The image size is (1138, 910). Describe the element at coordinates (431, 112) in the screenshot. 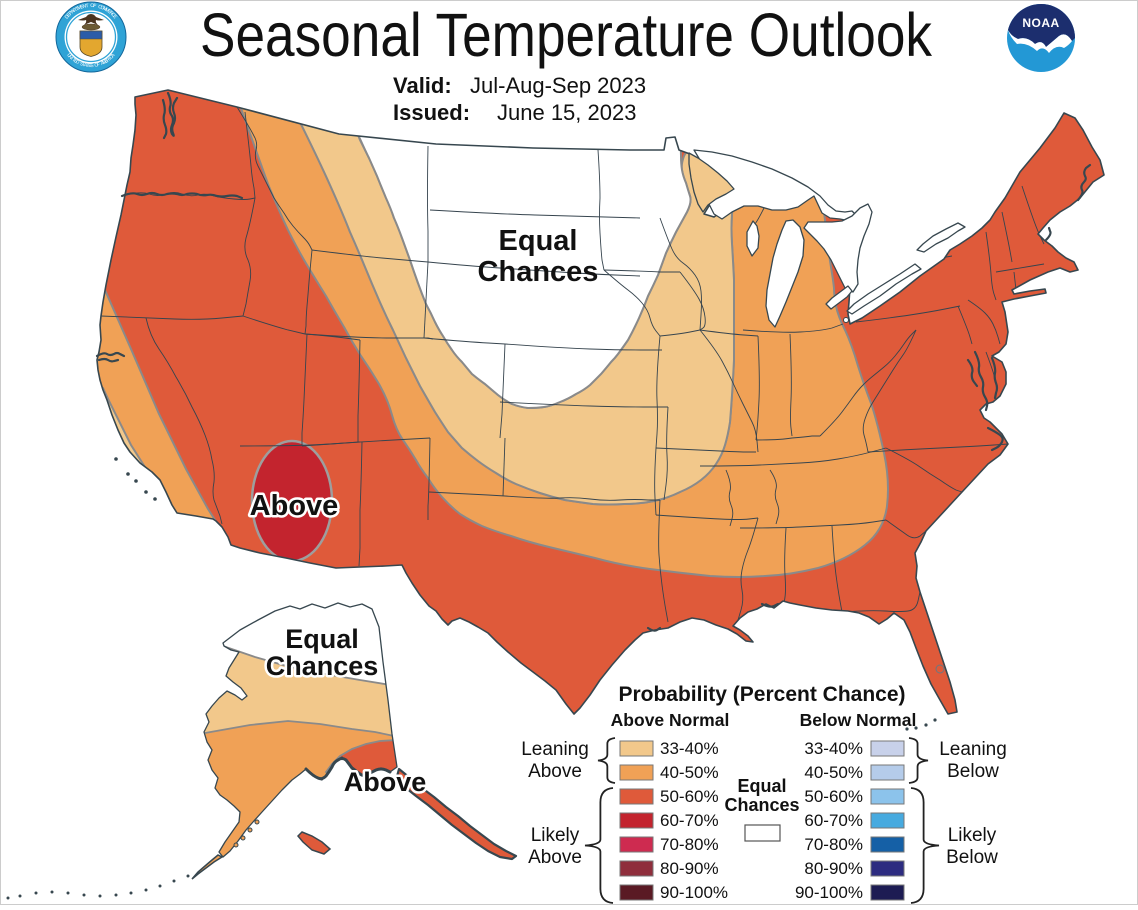

I see `svg-text: Issued:` at that location.